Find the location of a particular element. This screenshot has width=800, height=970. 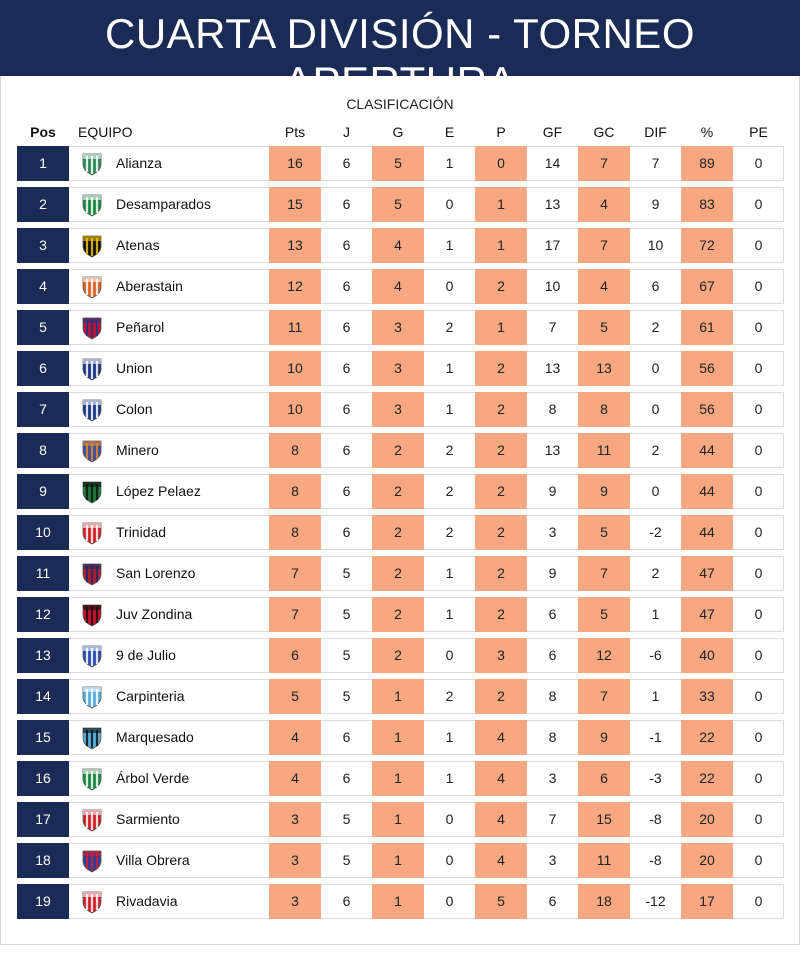

table-row: 5 Peñarol 11 6 3 2 1 7 5 2 61 0 is located at coordinates (400, 327).